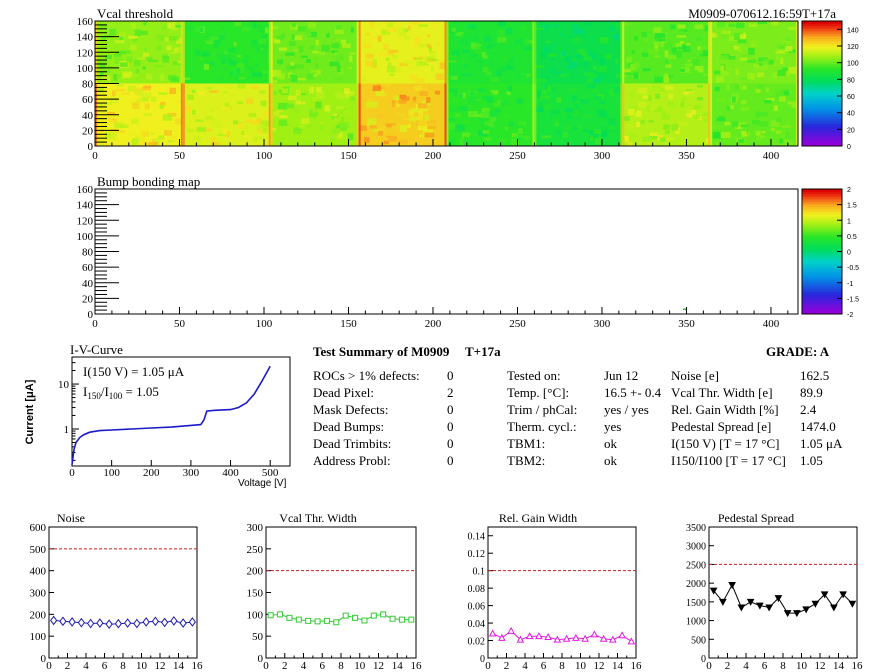 Image resolution: width=896 pixels, height=672 pixels. I want to click on plot-frame, so click(783, 592).